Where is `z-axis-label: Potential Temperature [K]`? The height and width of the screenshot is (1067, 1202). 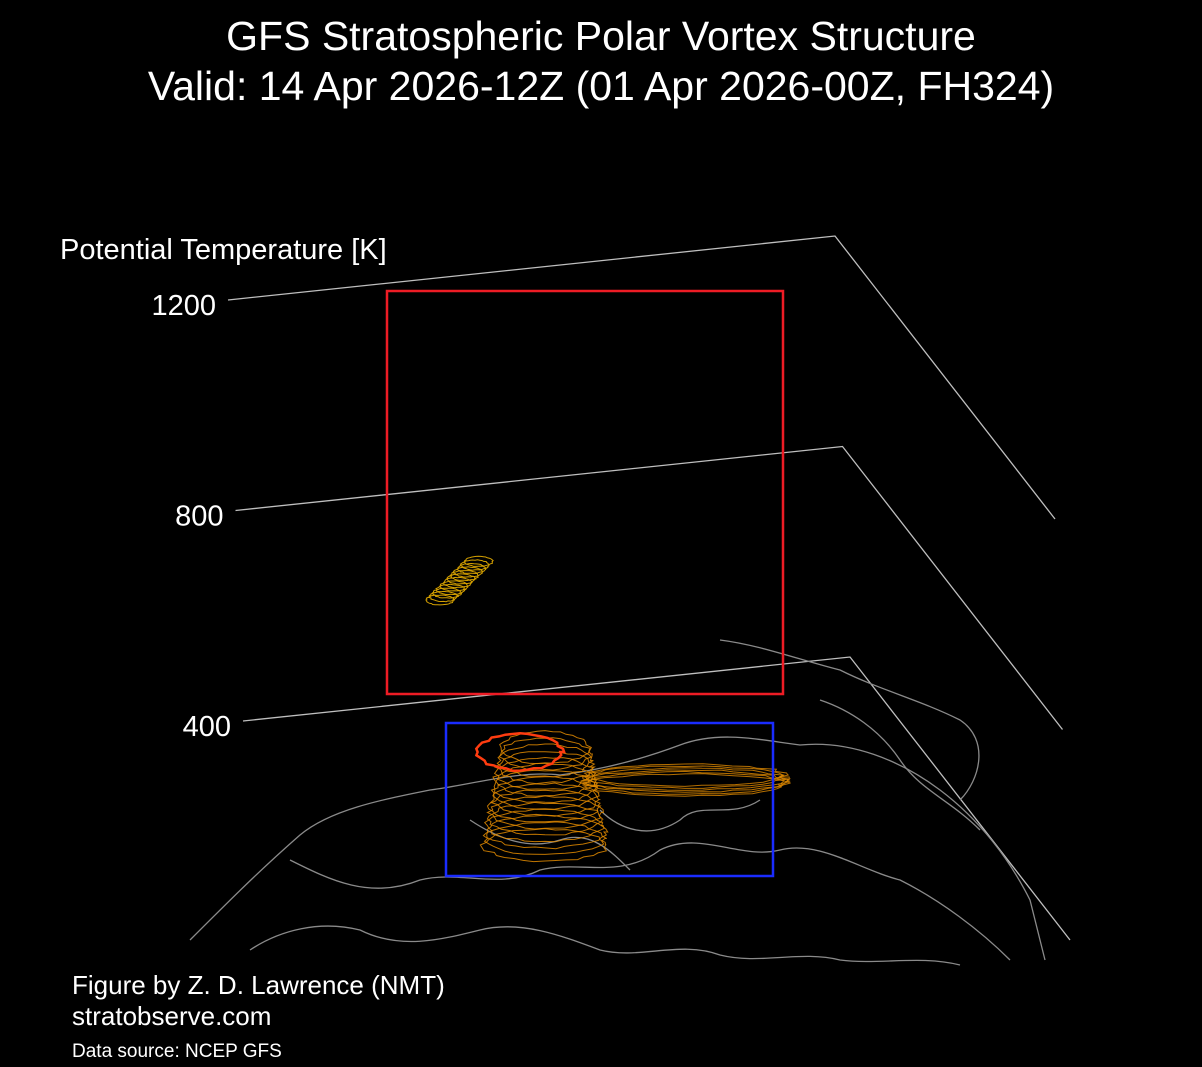 z-axis-label: Potential Temperature [K] is located at coordinates (223, 250).